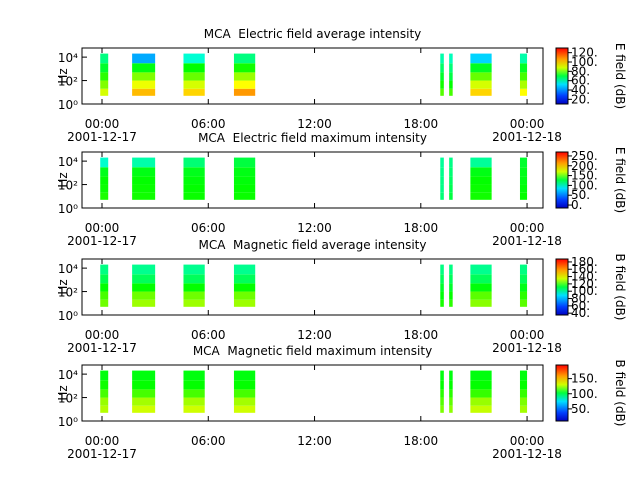 The image size is (640, 480). Describe the element at coordinates (576, 205) in the screenshot. I see `colorbar-tick-label: 0.` at that location.